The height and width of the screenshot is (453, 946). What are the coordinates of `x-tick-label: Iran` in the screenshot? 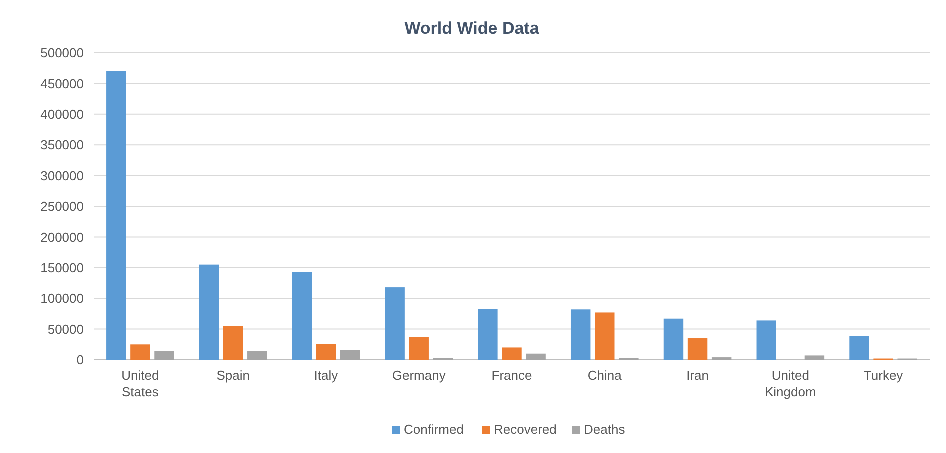 It's located at (697, 375).